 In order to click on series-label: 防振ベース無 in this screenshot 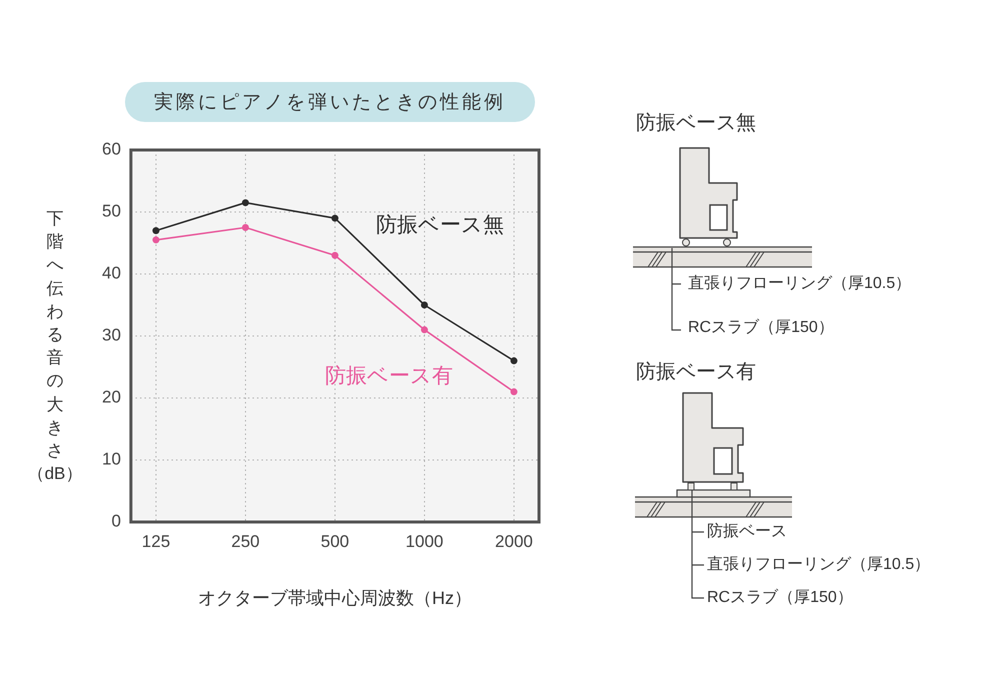, I will do `click(440, 225)`.